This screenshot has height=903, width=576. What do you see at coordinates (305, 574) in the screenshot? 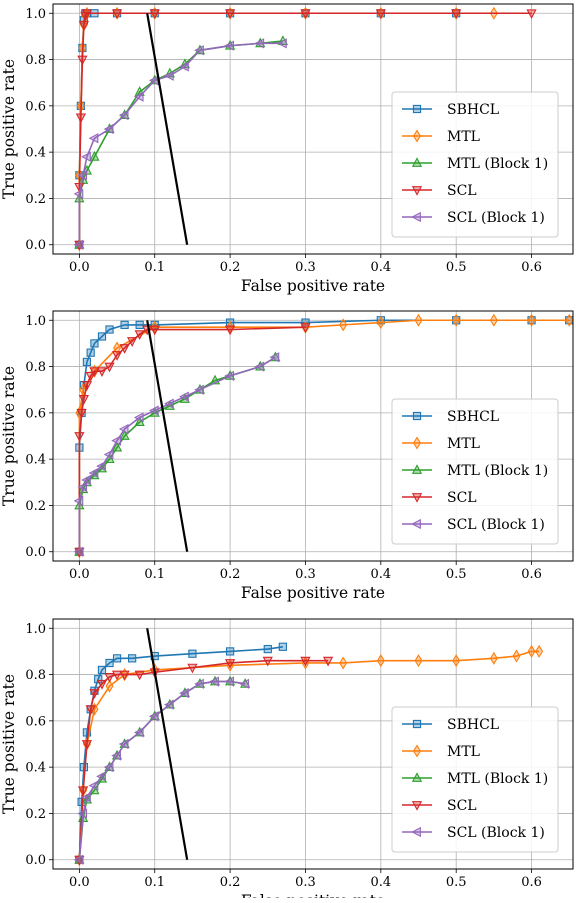
I see `x-tick-label: 0.3` at bounding box center [305, 574].